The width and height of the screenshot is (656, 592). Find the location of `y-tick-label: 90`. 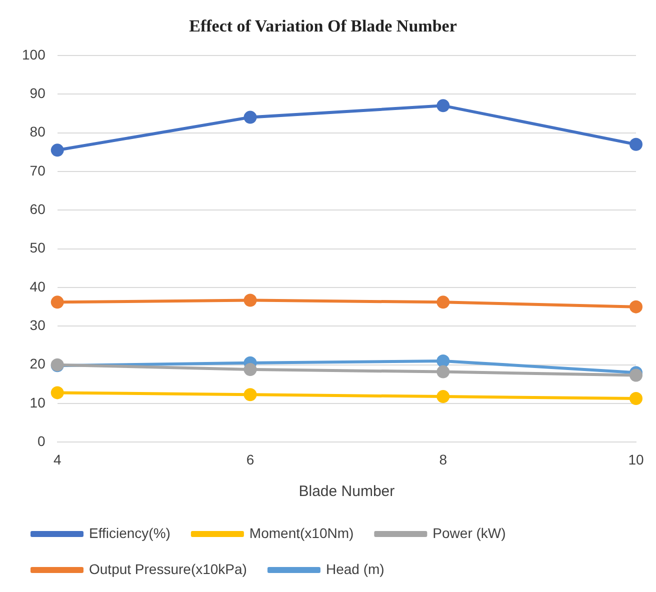

y-tick-label: 90 is located at coordinates (38, 92).